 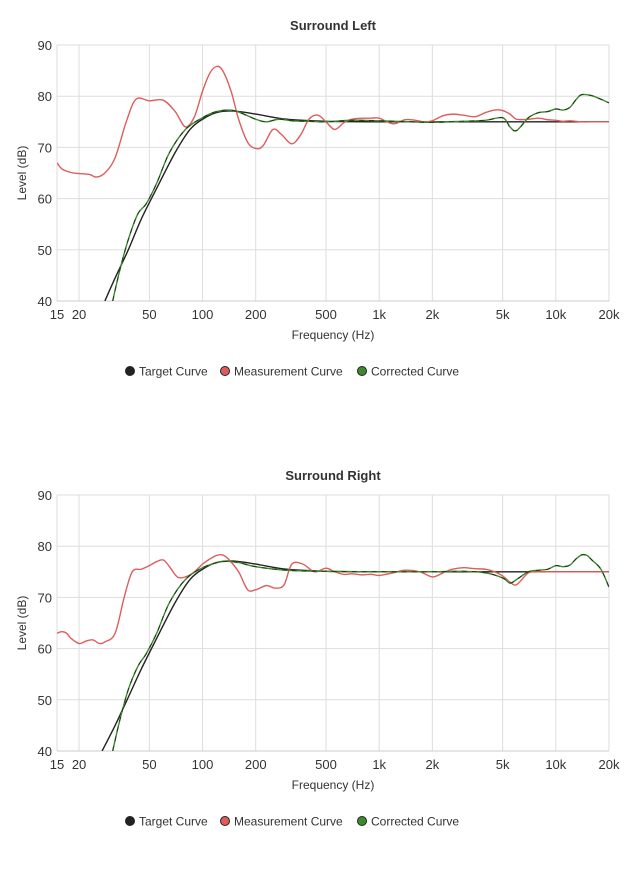 I want to click on chart-title: Surround Left, so click(x=333, y=25).